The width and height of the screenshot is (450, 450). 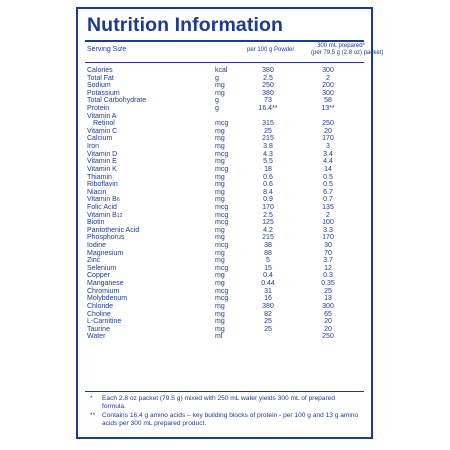 What do you see at coordinates (227, 193) in the screenshot?
I see `table-row: Niacin mg 8.4 6.7` at bounding box center [227, 193].